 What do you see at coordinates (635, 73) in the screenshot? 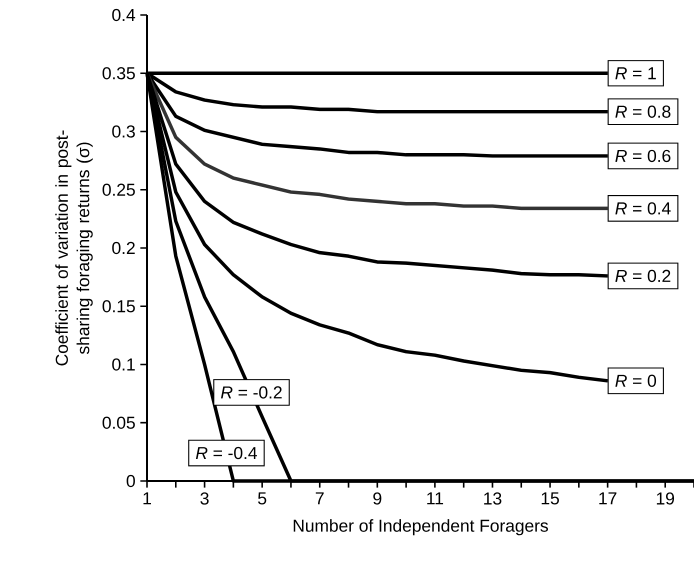
I see `annotation: R = 1` at bounding box center [635, 73].